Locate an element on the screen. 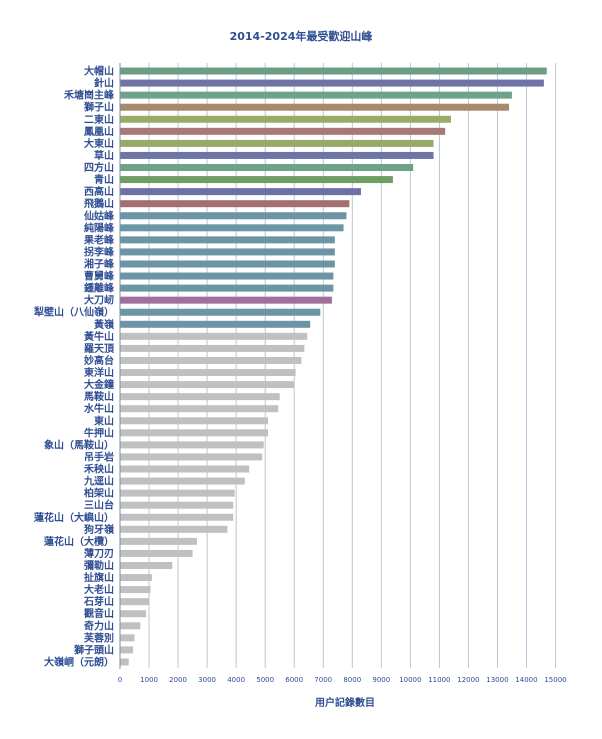  category-label: 大刀屻 is located at coordinates (99, 300).